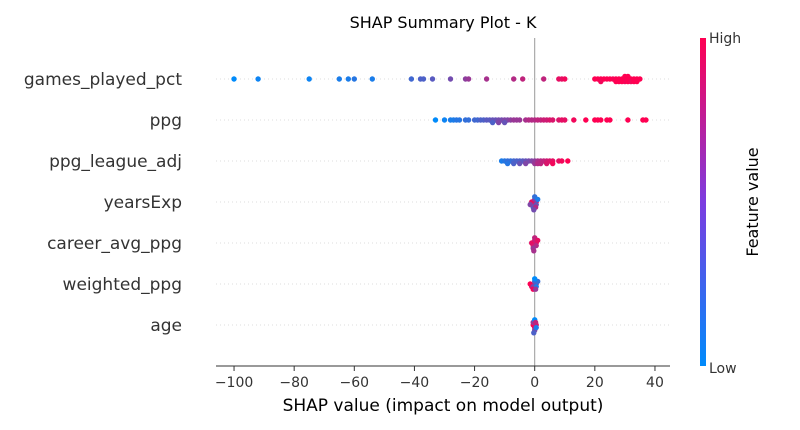 This screenshot has height=430, width=800. I want to click on feature-label: age, so click(166, 326).